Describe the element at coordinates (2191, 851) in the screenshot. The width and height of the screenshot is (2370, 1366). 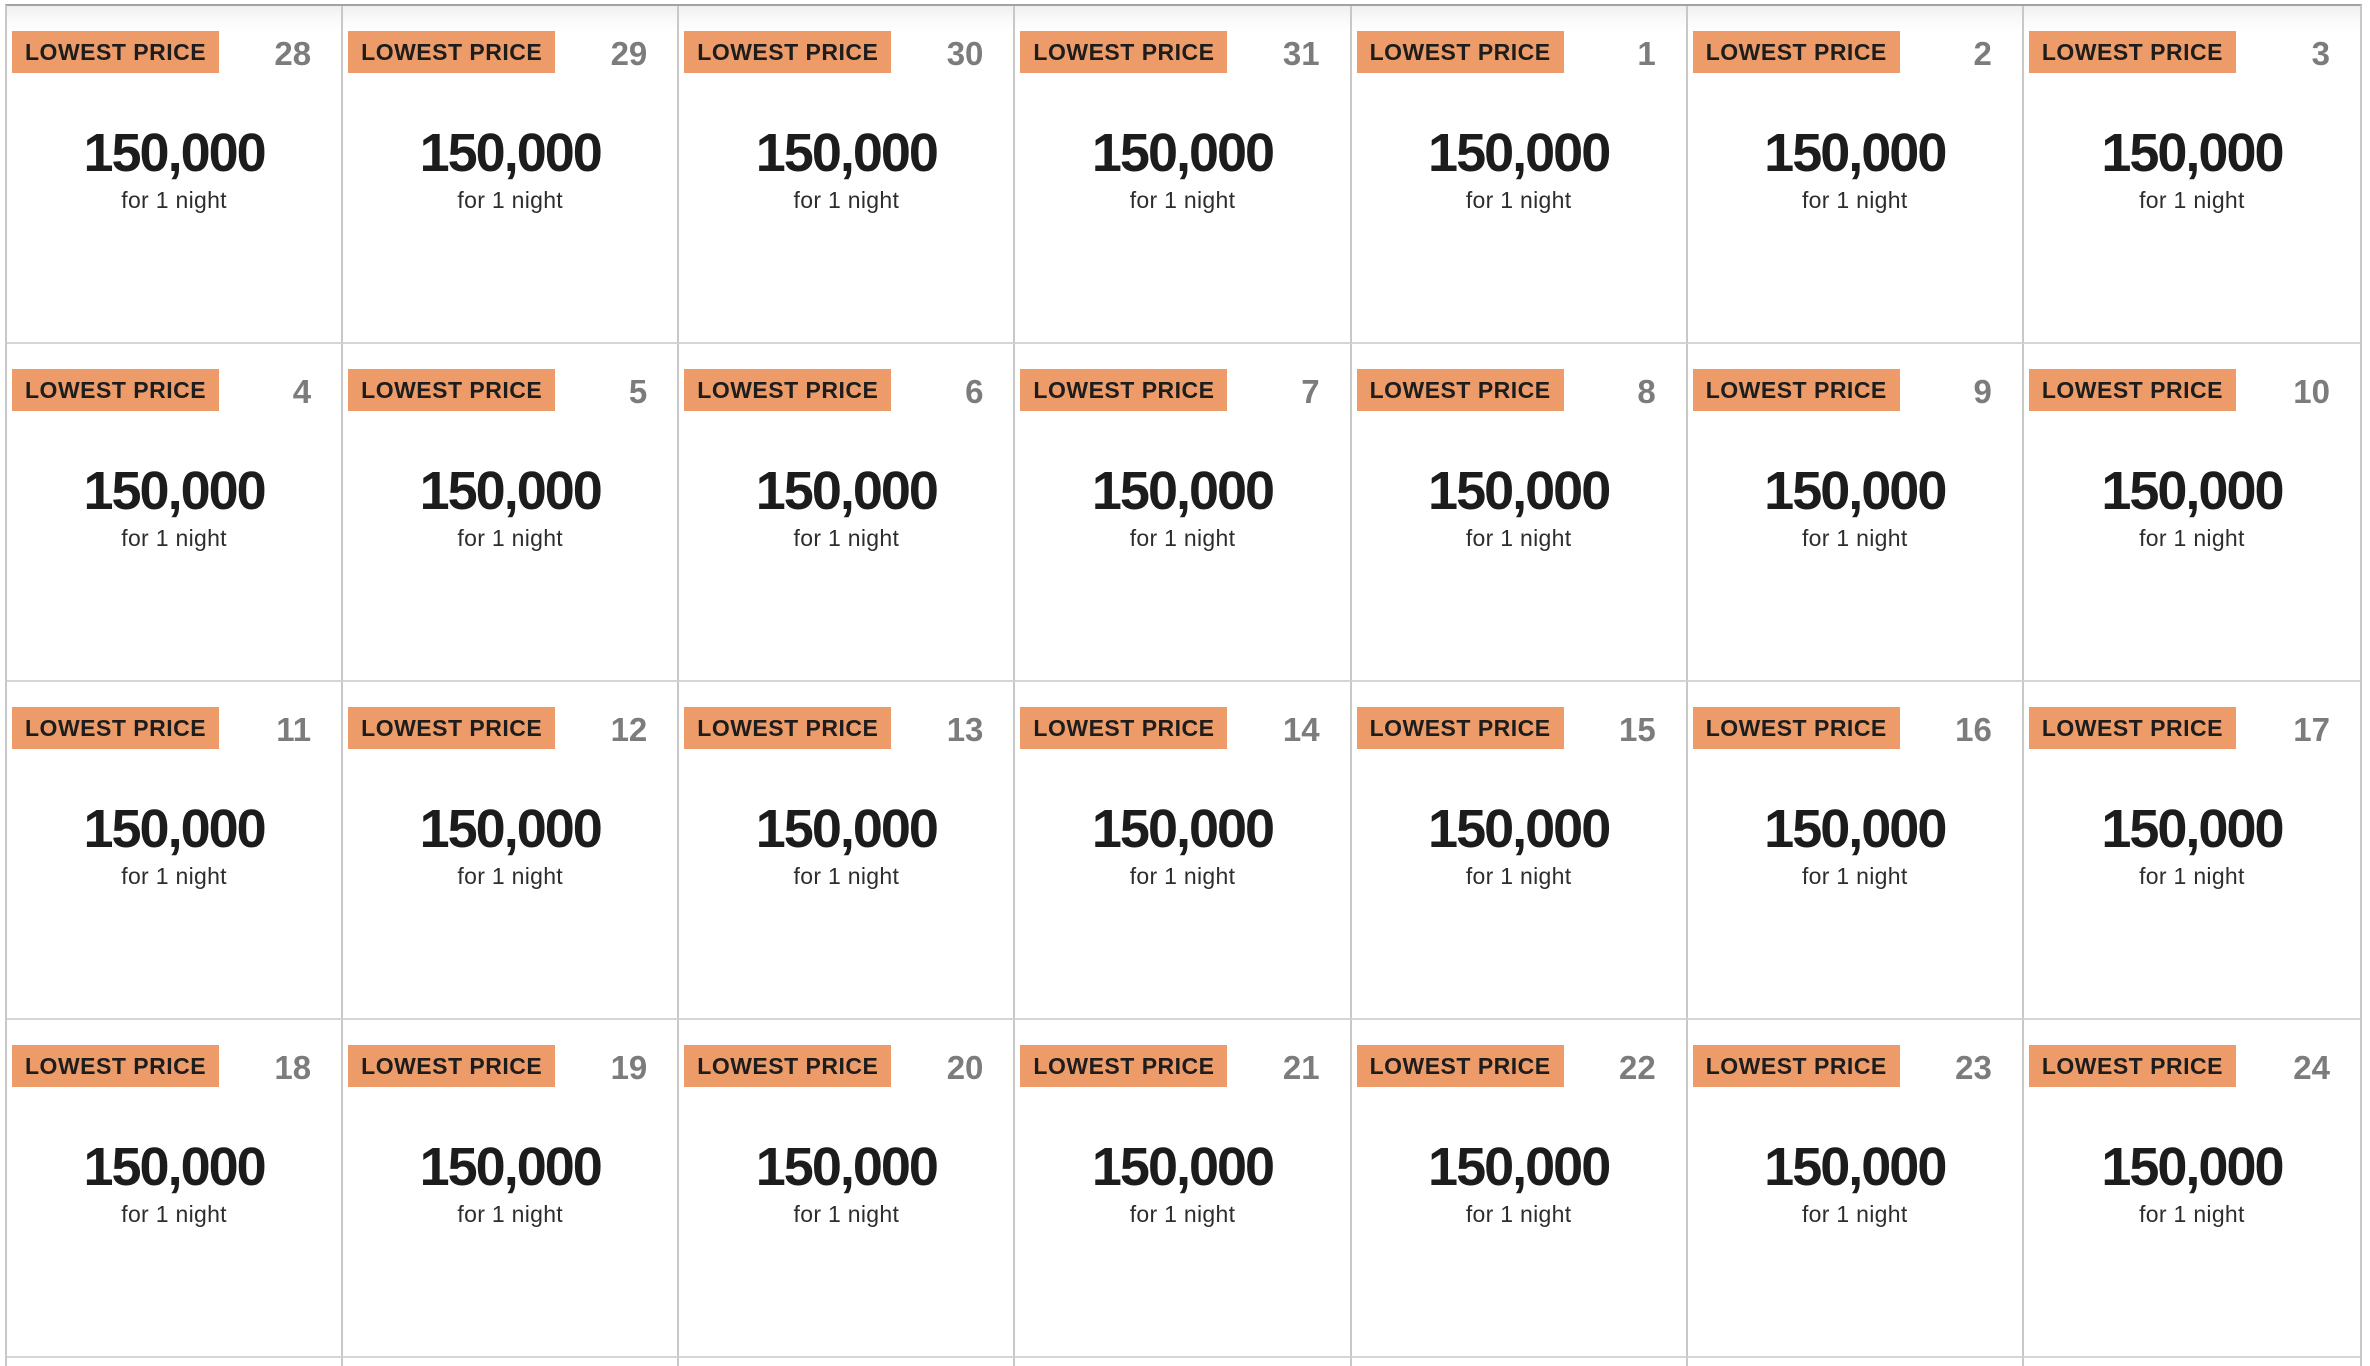
I see `day-cell: LOWEST PRICE 17 150,000 for 1 night` at that location.